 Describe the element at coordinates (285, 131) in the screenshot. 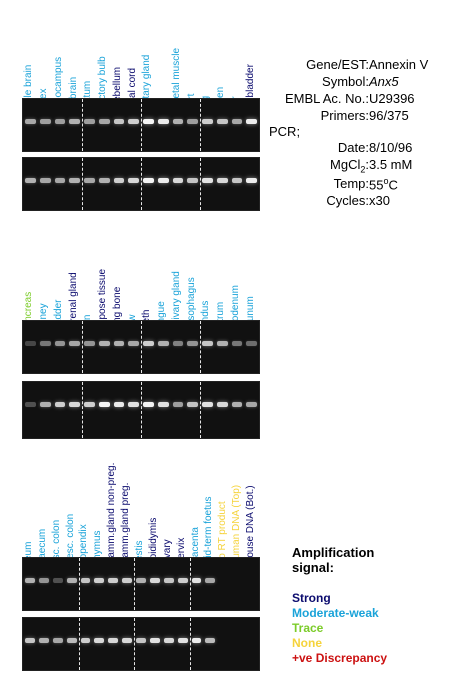

I see `pcr-label: PCR;` at that location.